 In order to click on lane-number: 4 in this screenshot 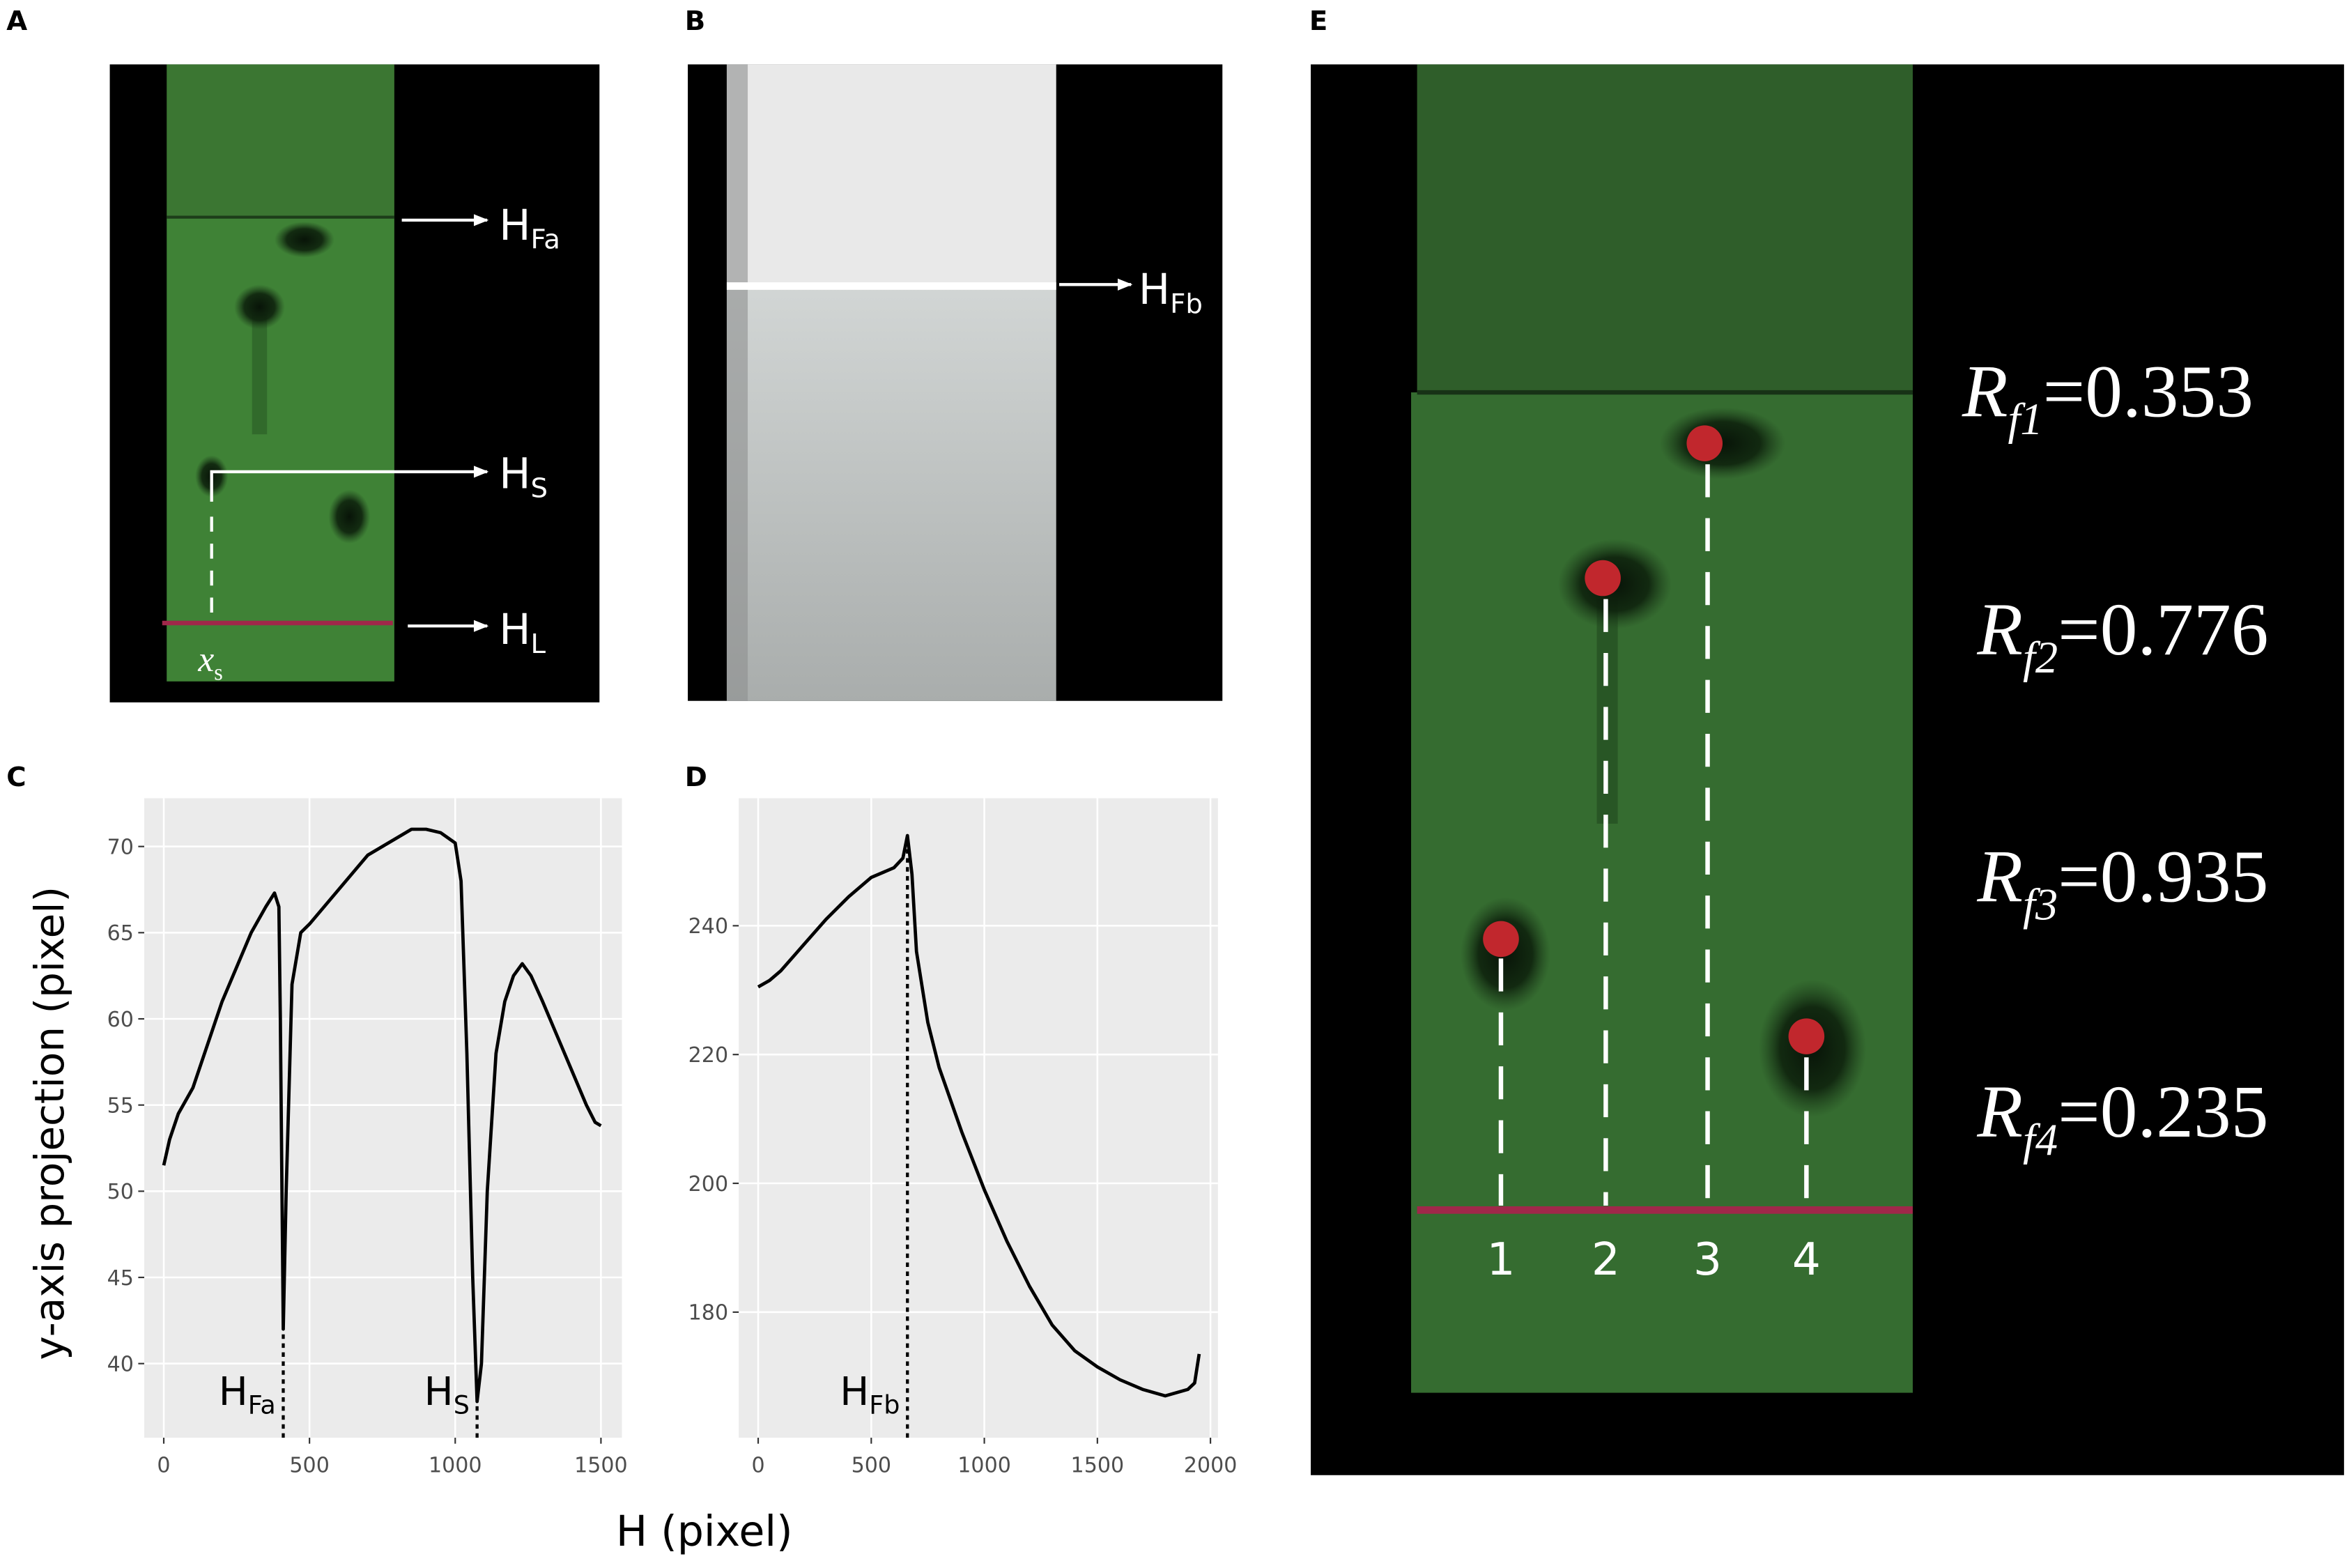, I will do `click(1806, 1259)`.